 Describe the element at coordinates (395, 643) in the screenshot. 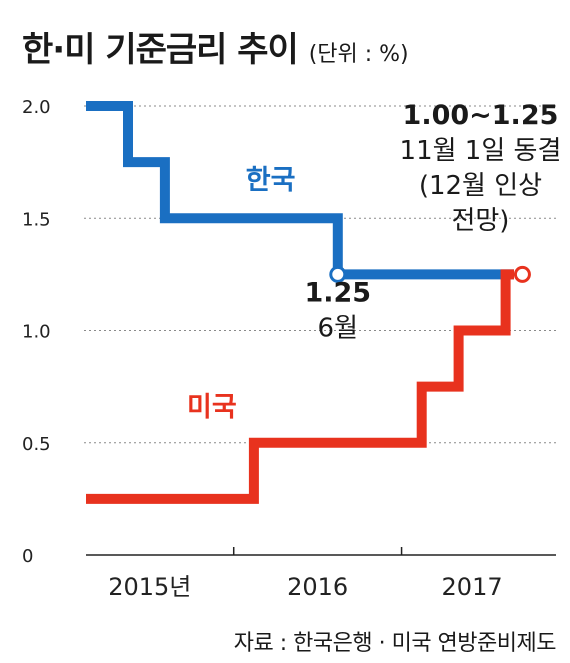

I see `source-note: 자료 : 한국은행 · 미국 연방준비제도` at that location.